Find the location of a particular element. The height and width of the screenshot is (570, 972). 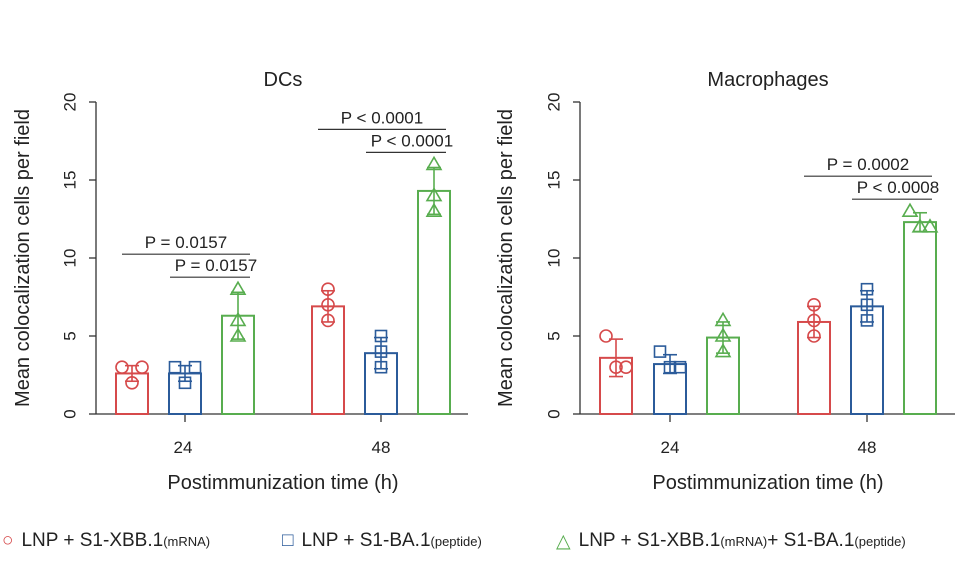

p-value-label: P = 0.0002 is located at coordinates (868, 164).